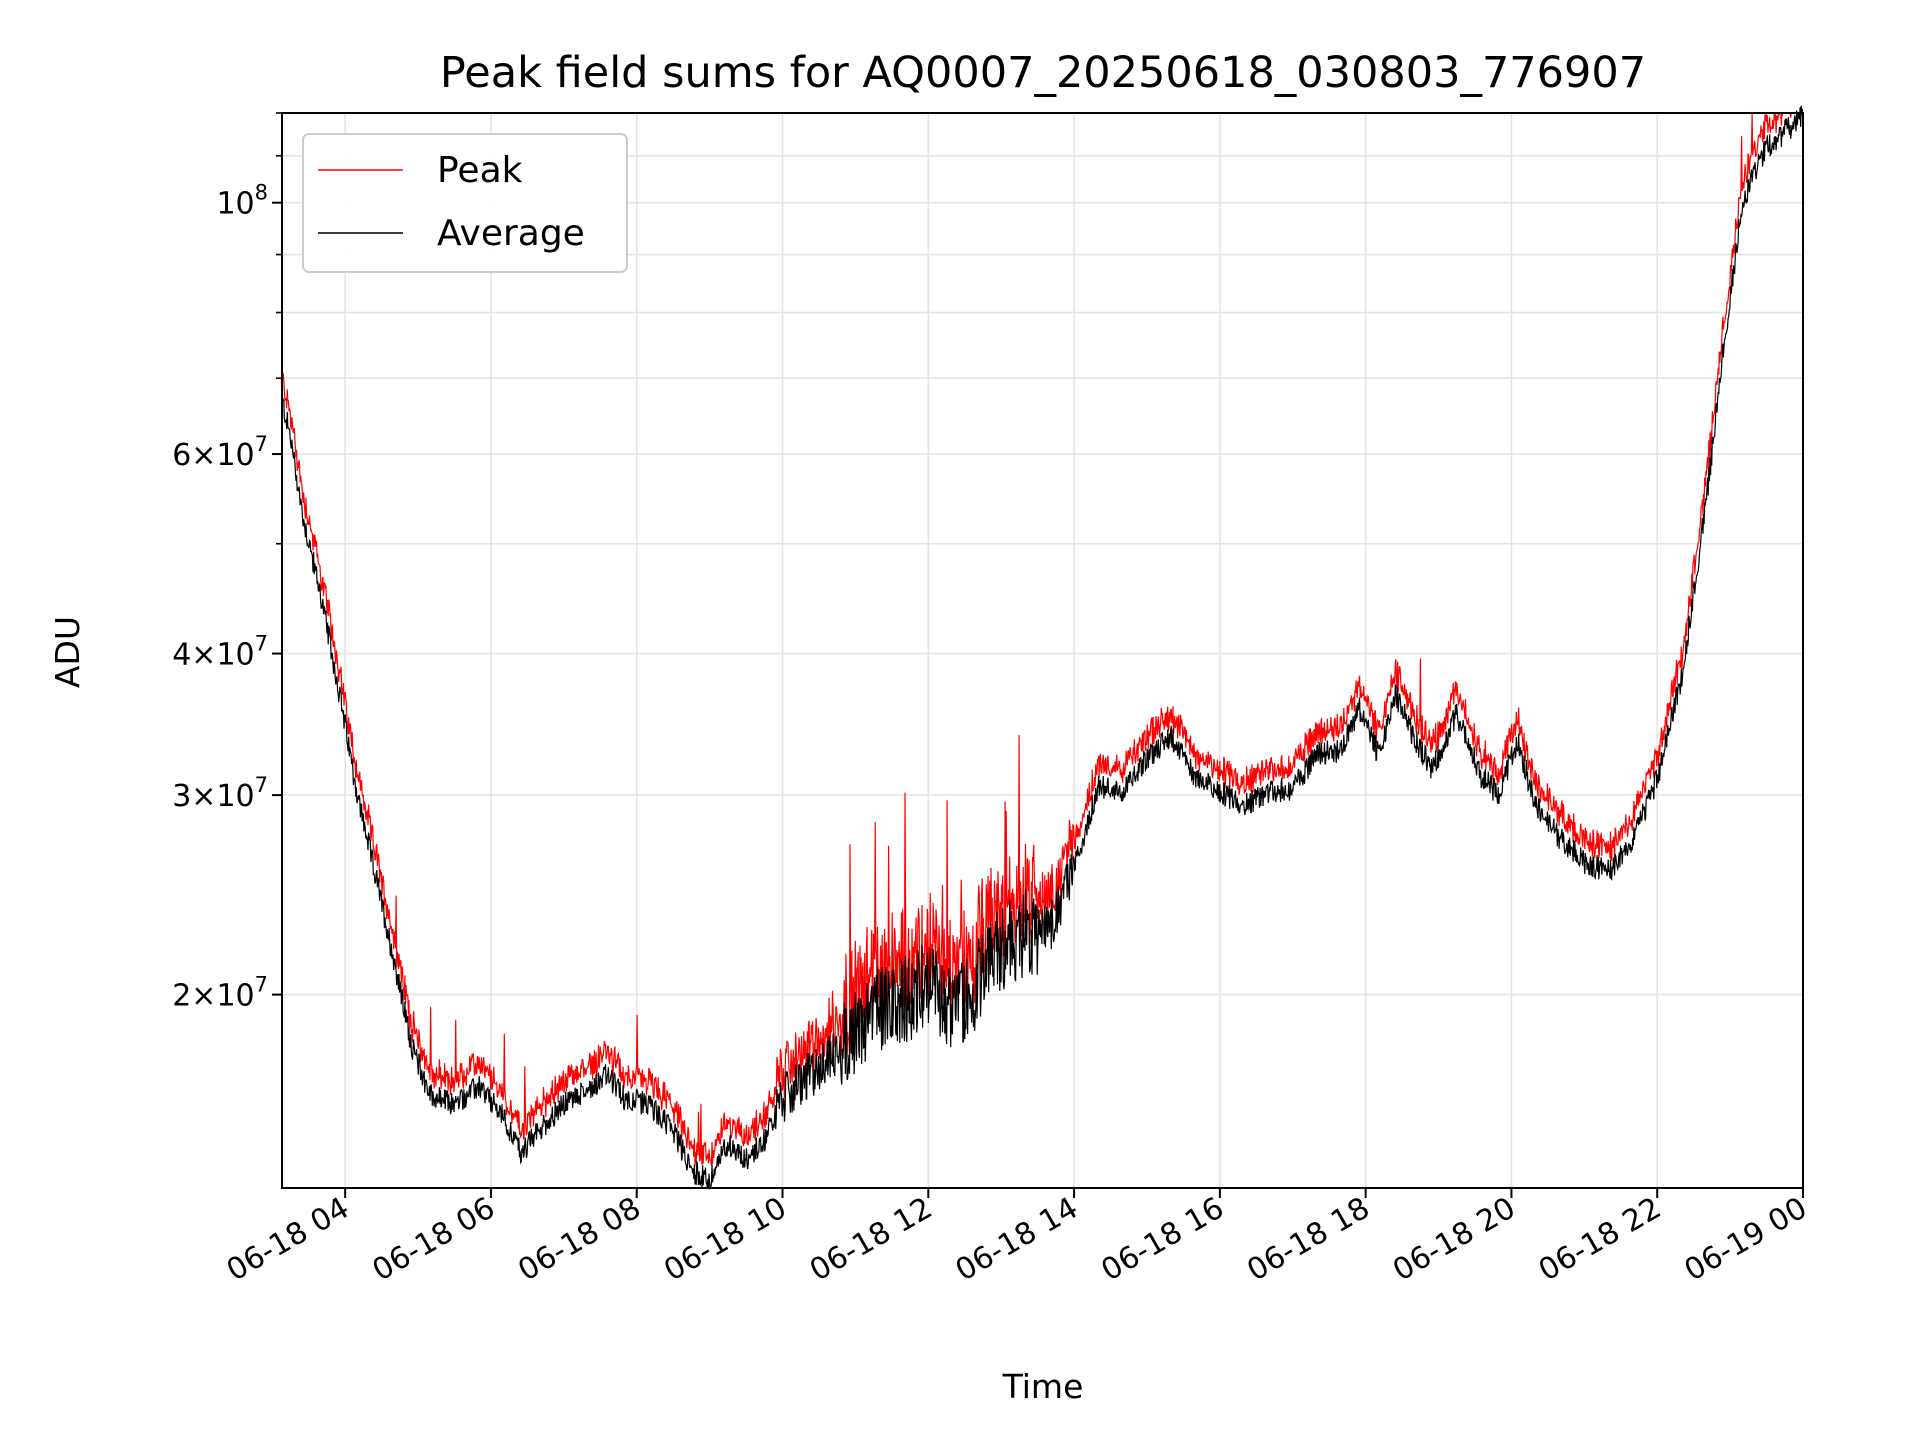 This screenshot has width=1920, height=1440. Describe the element at coordinates (1043, 1386) in the screenshot. I see `x-axis-label: Time` at that location.